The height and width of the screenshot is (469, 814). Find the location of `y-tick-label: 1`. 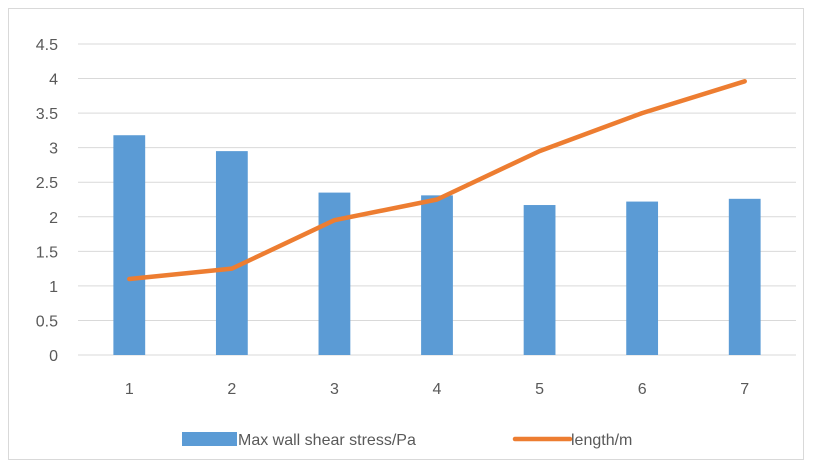

y-tick-label: 1 is located at coordinates (53, 287).